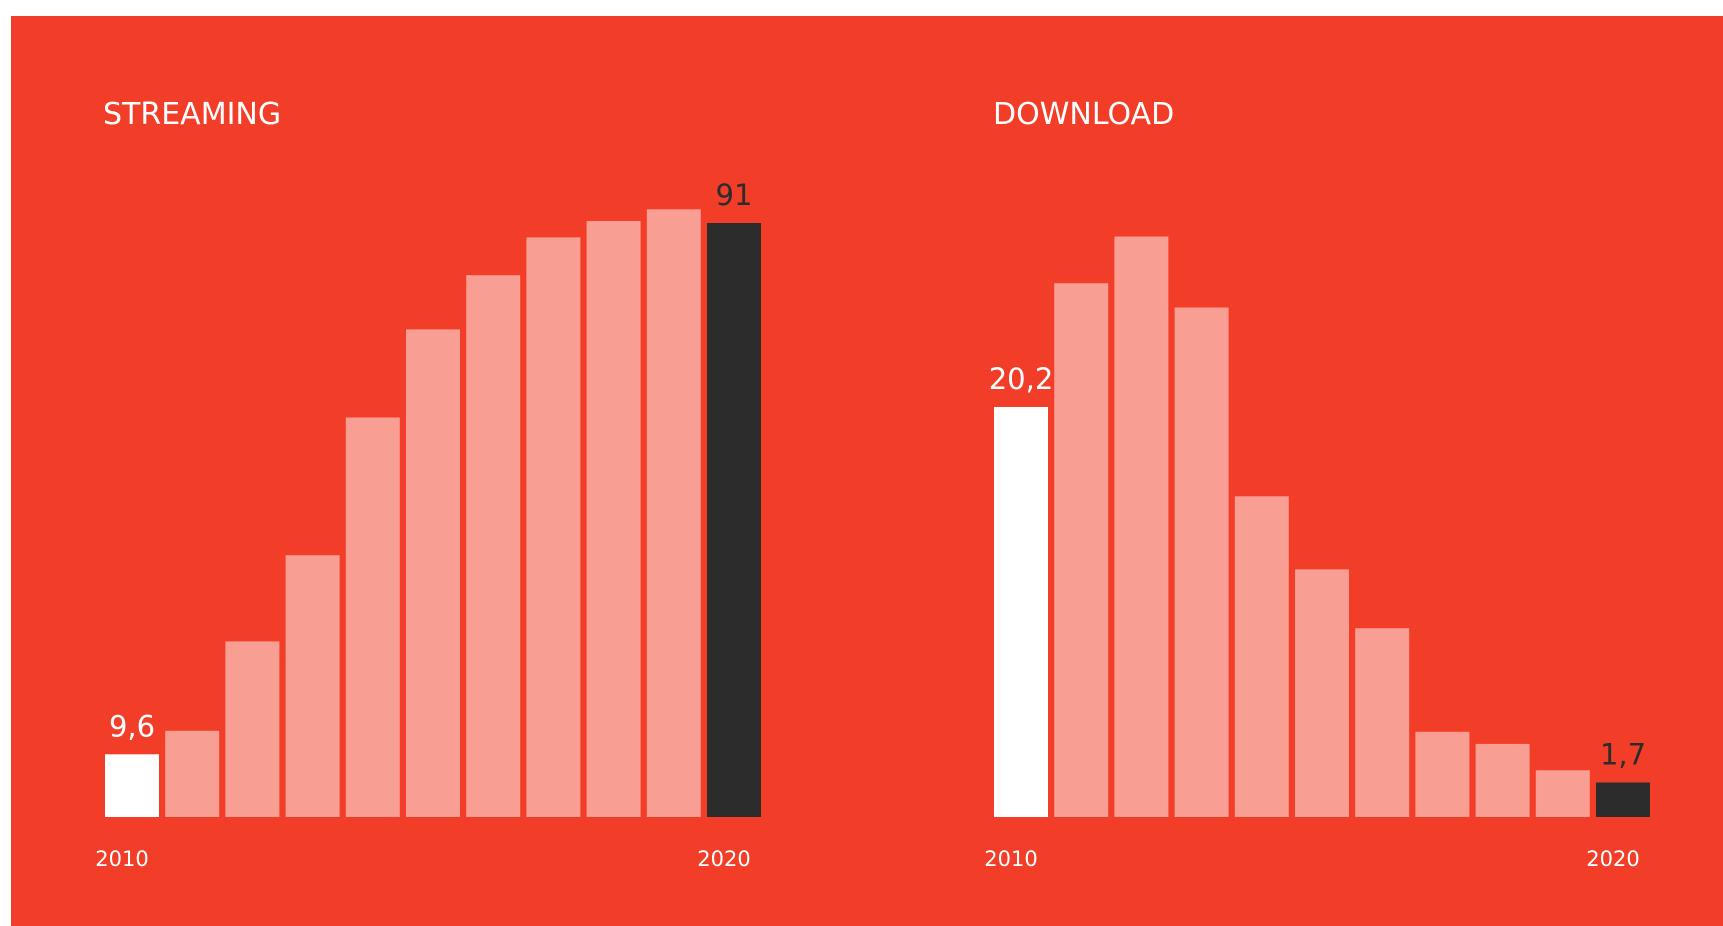  Describe the element at coordinates (1021, 379) in the screenshot. I see `download-value-label-2010: 20,2` at that location.